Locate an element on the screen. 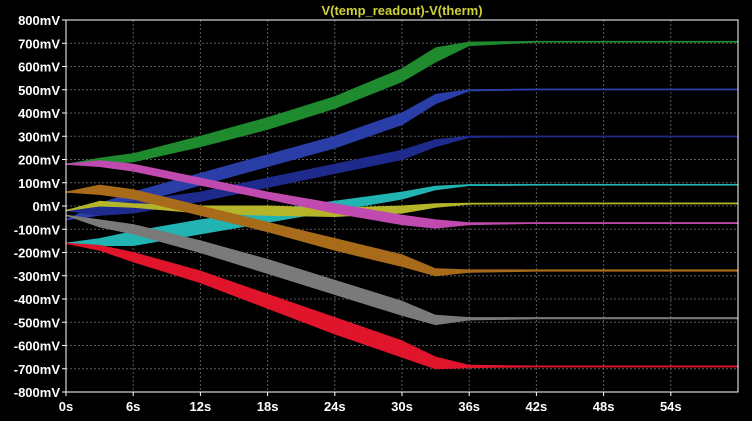 This screenshot has height=421, width=752. y-tick-label: -600mV is located at coordinates (37, 346).